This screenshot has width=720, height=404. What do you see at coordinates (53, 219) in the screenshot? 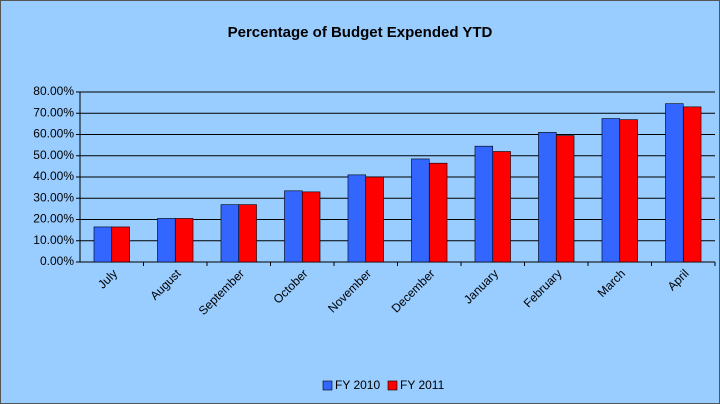
I see `y-tick-label: 20.00%` at bounding box center [53, 219].